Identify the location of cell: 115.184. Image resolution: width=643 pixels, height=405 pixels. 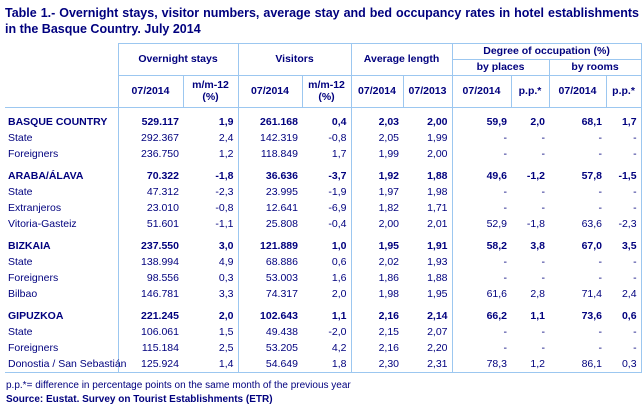
(160, 348).